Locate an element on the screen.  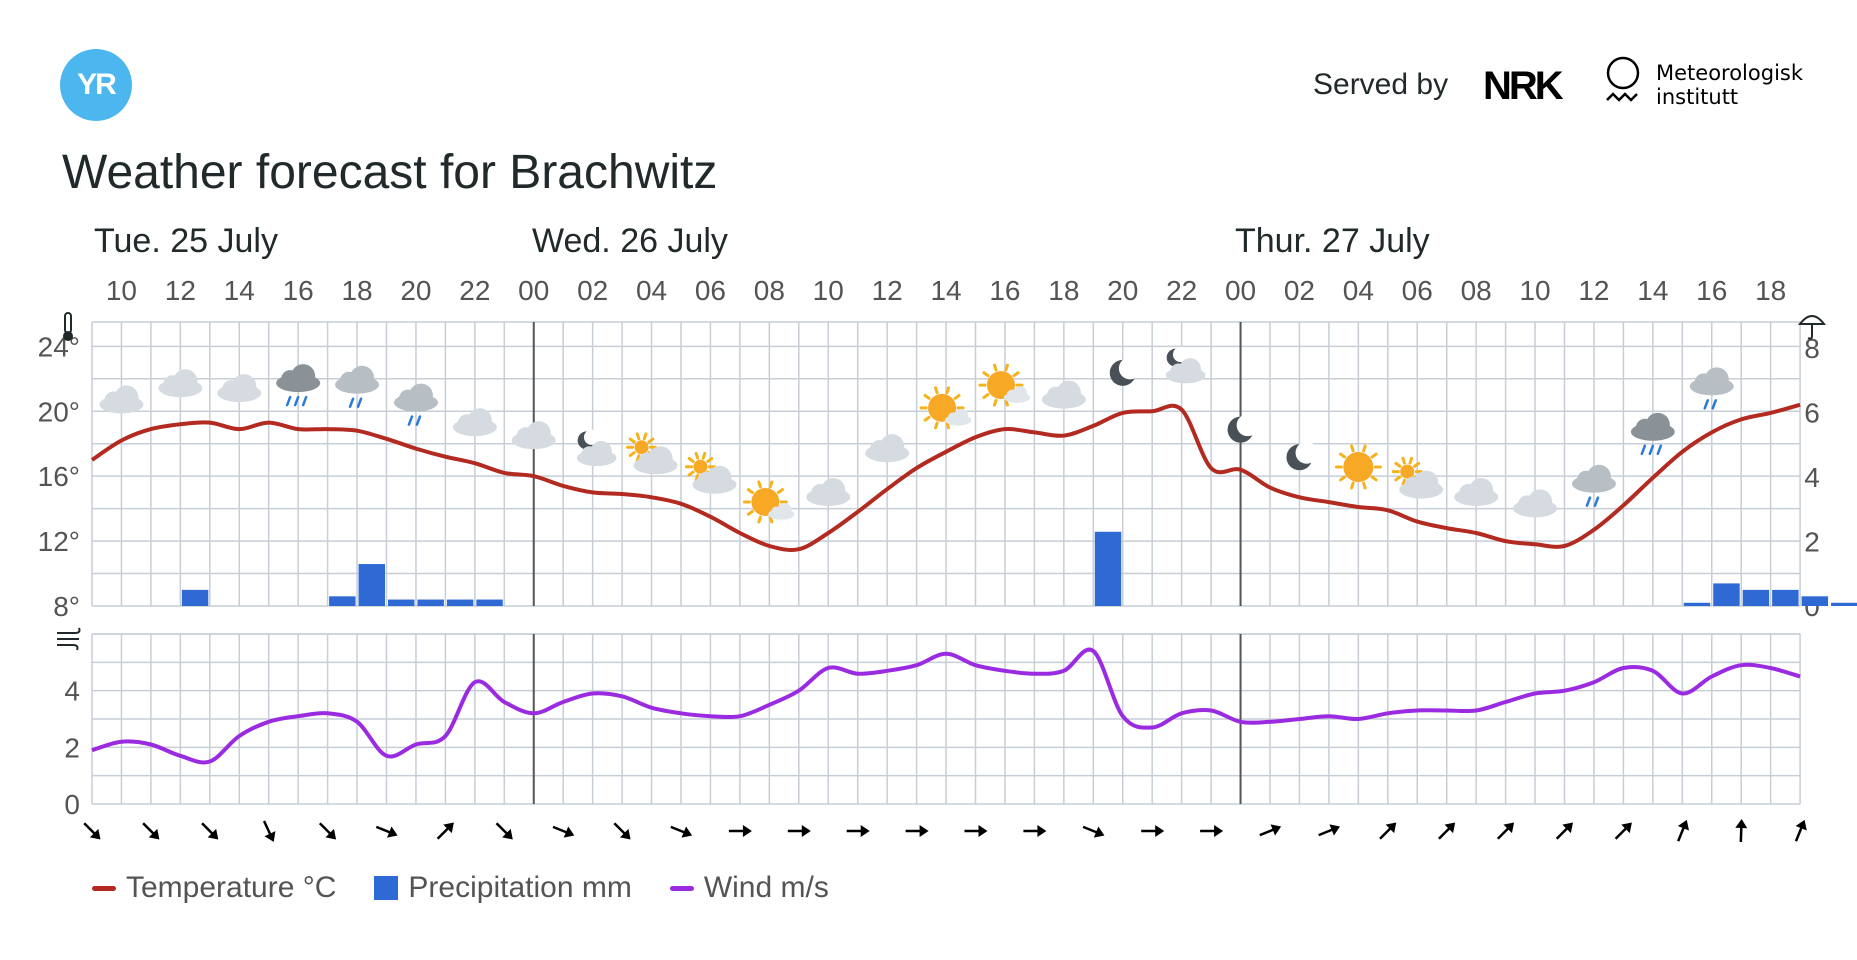
legend: Temperature °C Precipitation mm Wind m/s is located at coordinates (460, 888).